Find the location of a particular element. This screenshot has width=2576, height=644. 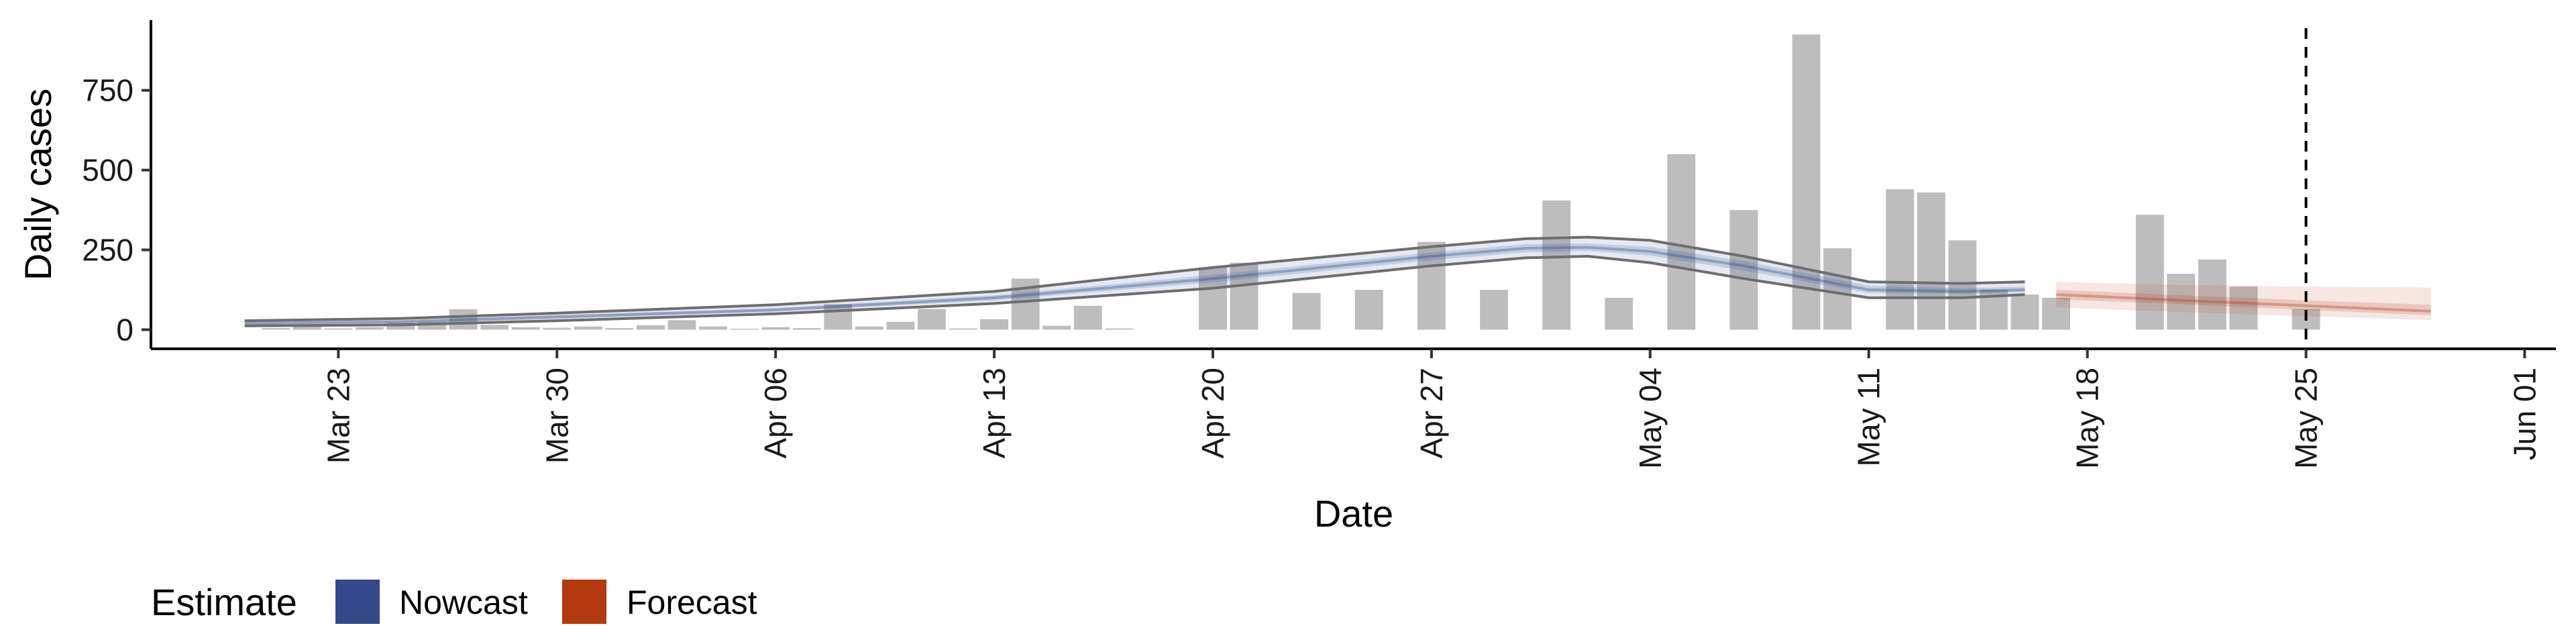

y-tick-label-500: 500 is located at coordinates (107, 170).